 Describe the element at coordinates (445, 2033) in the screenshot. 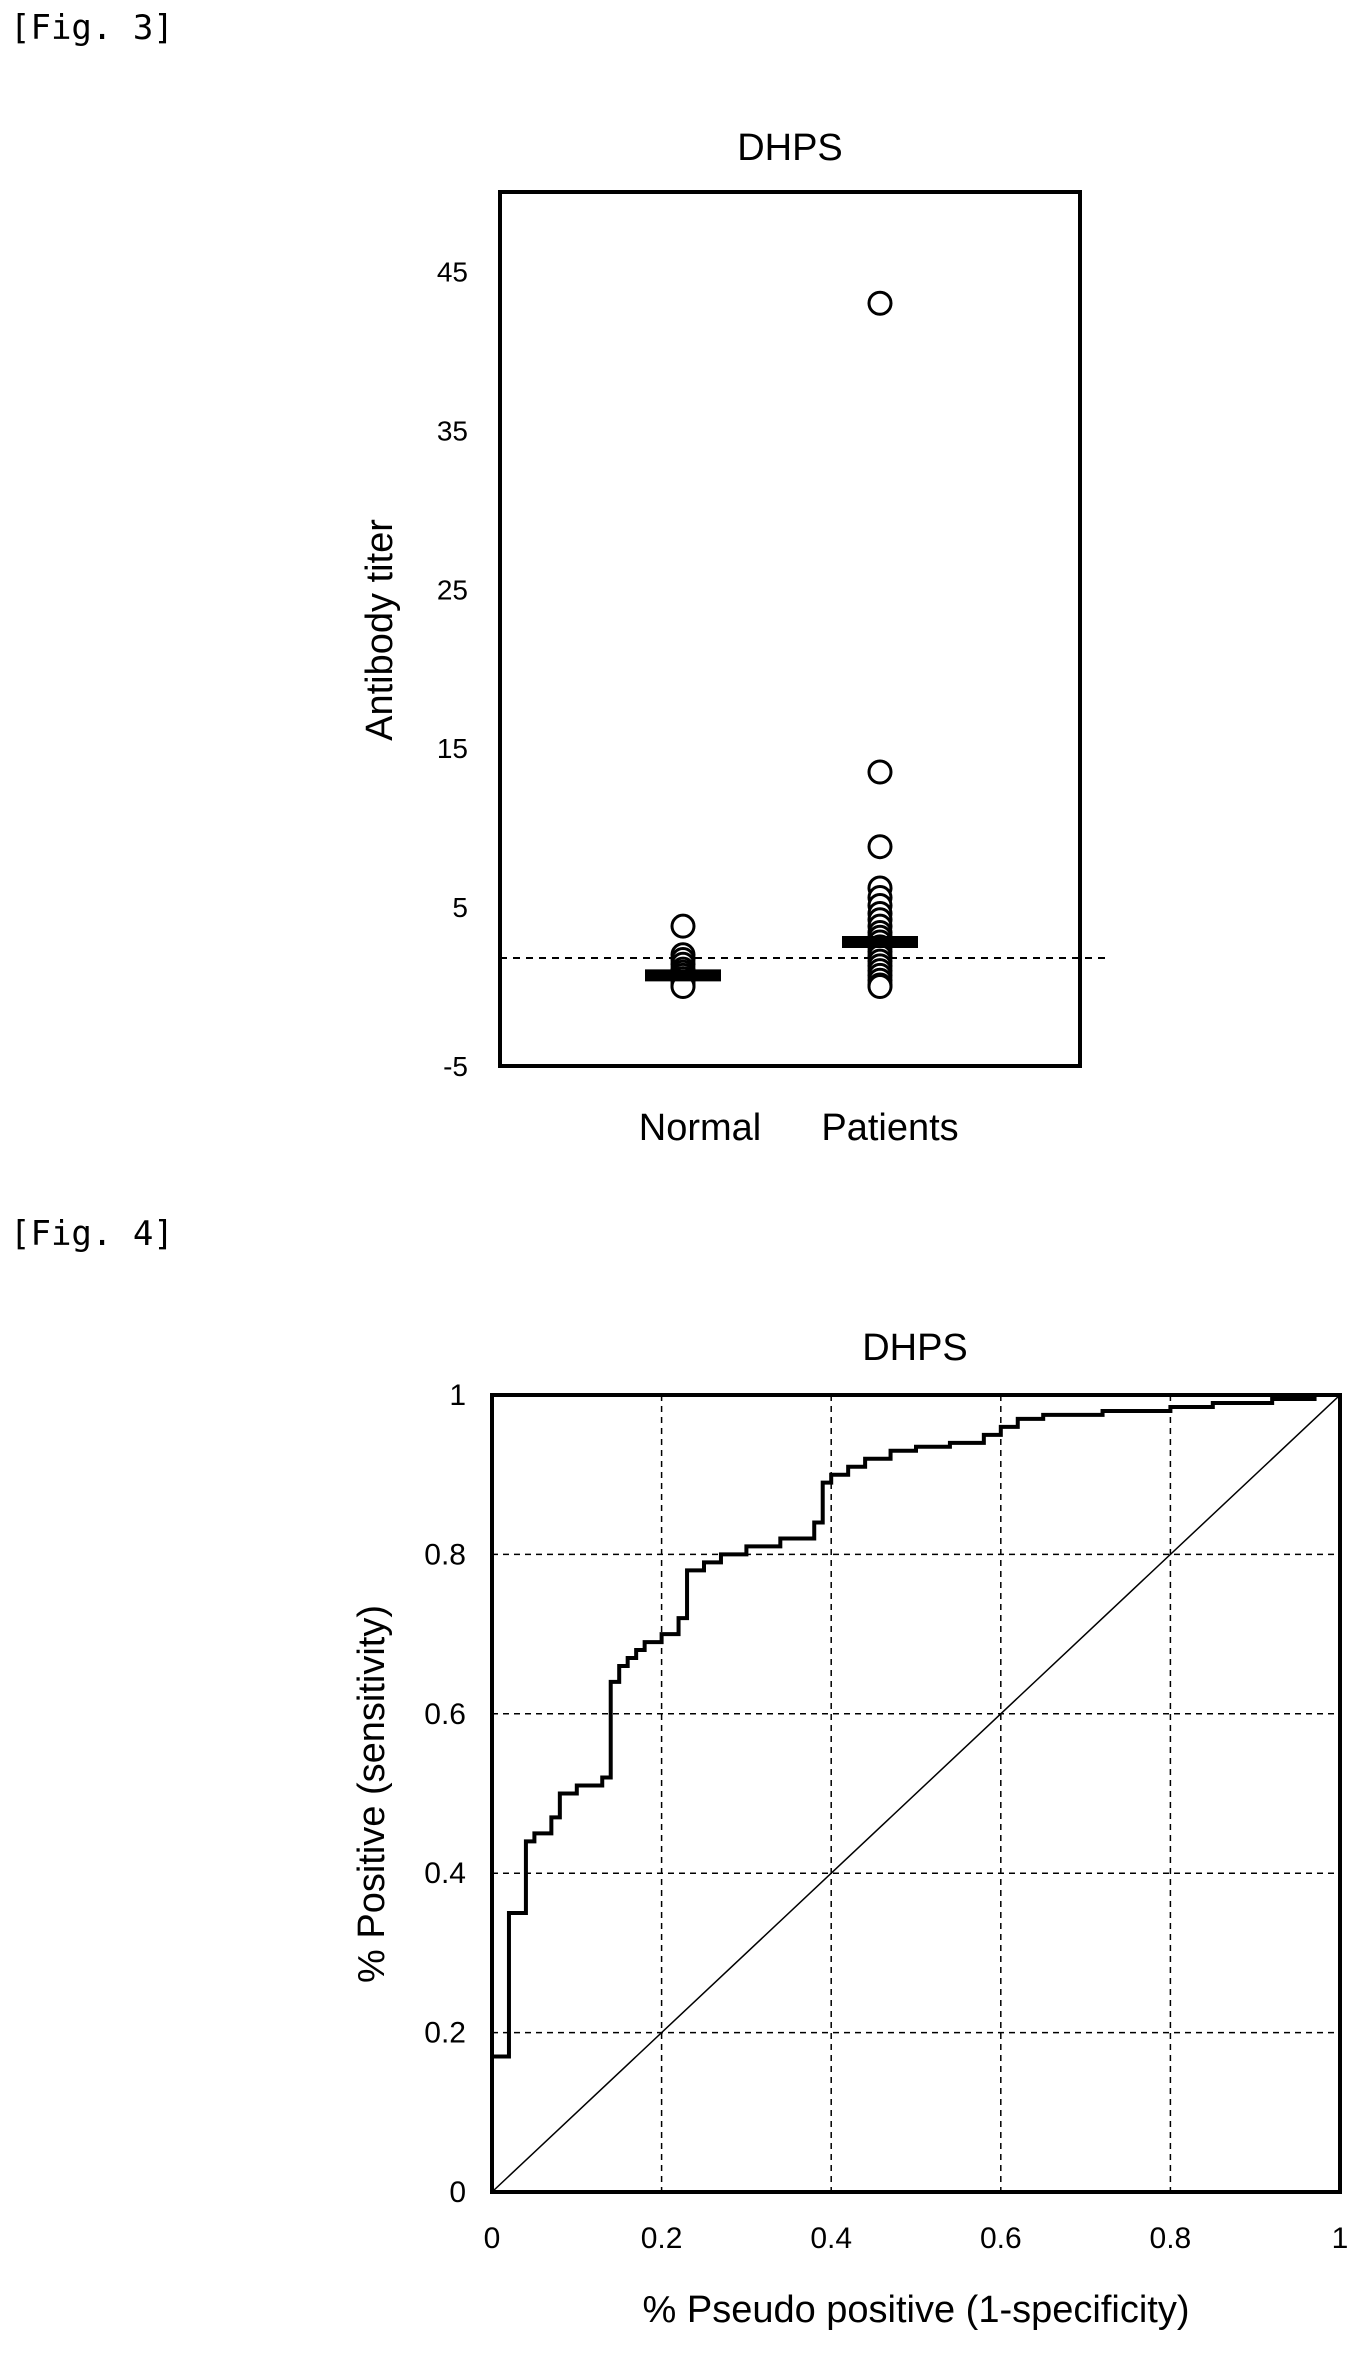

I see `roc-y-tick-label: 0.2` at that location.